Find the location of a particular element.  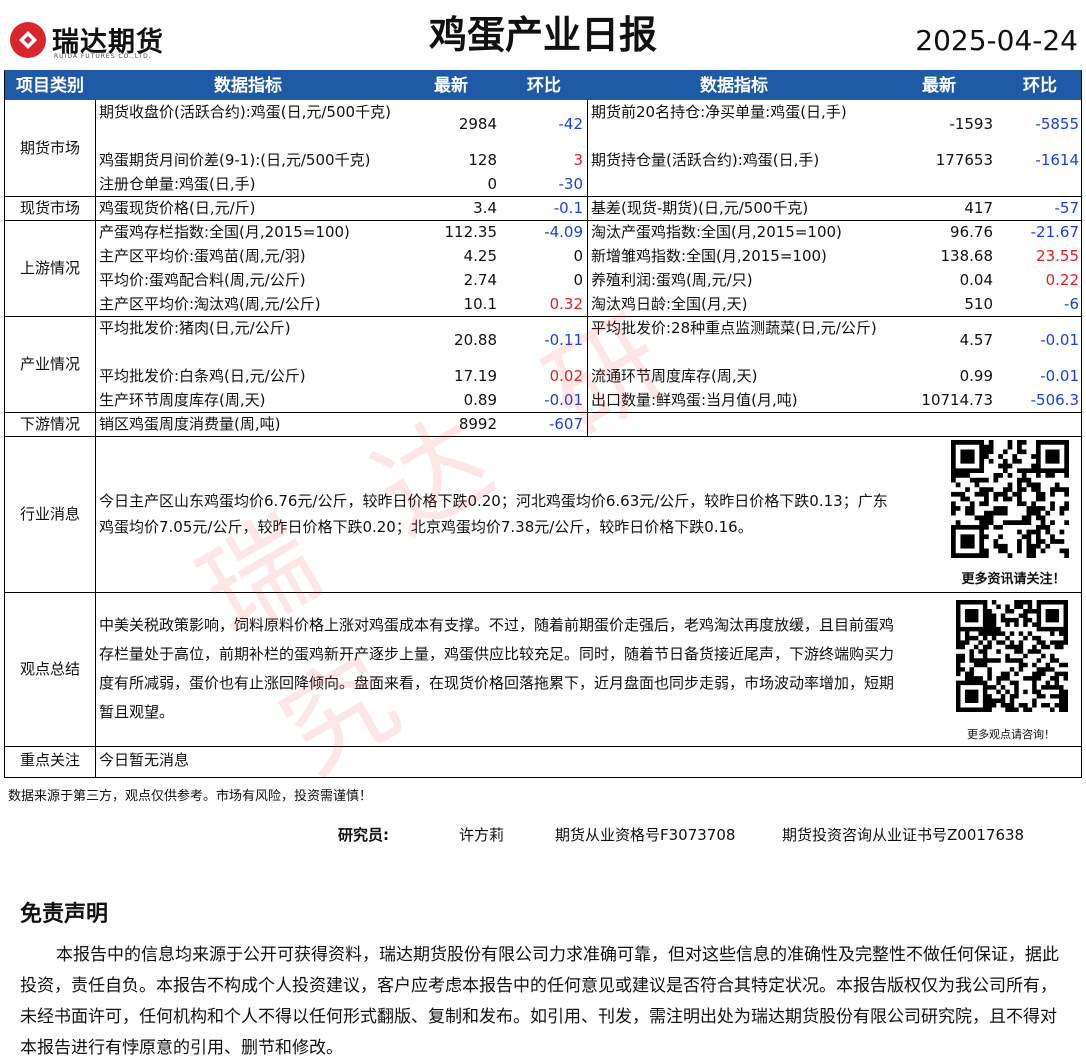

indicator-name: 注册仓单量:鸡蛋(日,手) is located at coordinates (177, 184).